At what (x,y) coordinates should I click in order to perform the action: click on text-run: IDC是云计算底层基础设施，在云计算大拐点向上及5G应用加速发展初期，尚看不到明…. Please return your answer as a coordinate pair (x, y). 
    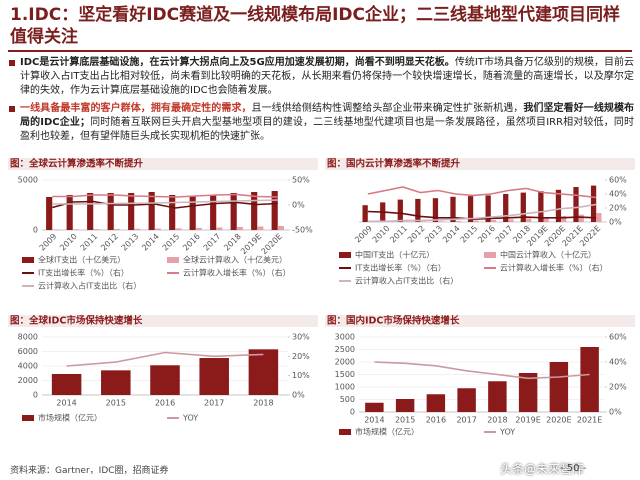
    Looking at the image, I should click on (237, 62).